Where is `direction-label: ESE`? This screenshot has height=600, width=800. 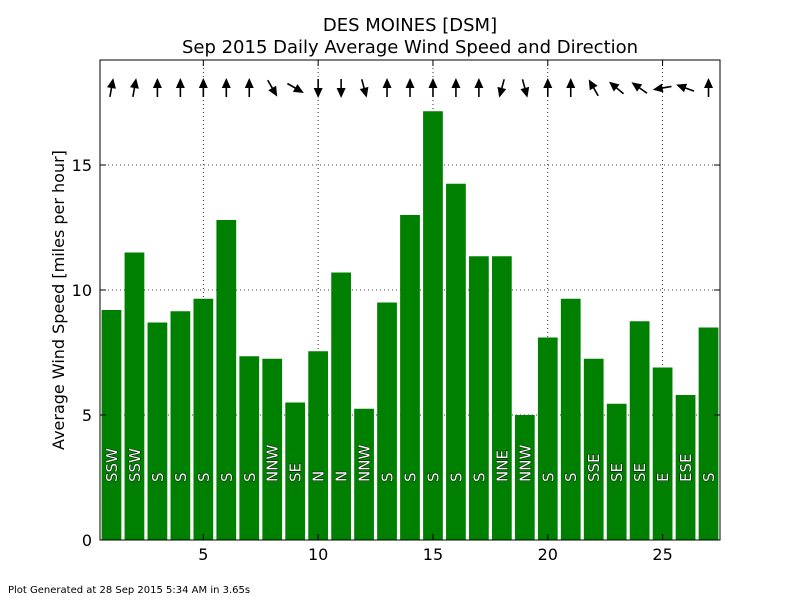
direction-label: ESE is located at coordinates (686, 468).